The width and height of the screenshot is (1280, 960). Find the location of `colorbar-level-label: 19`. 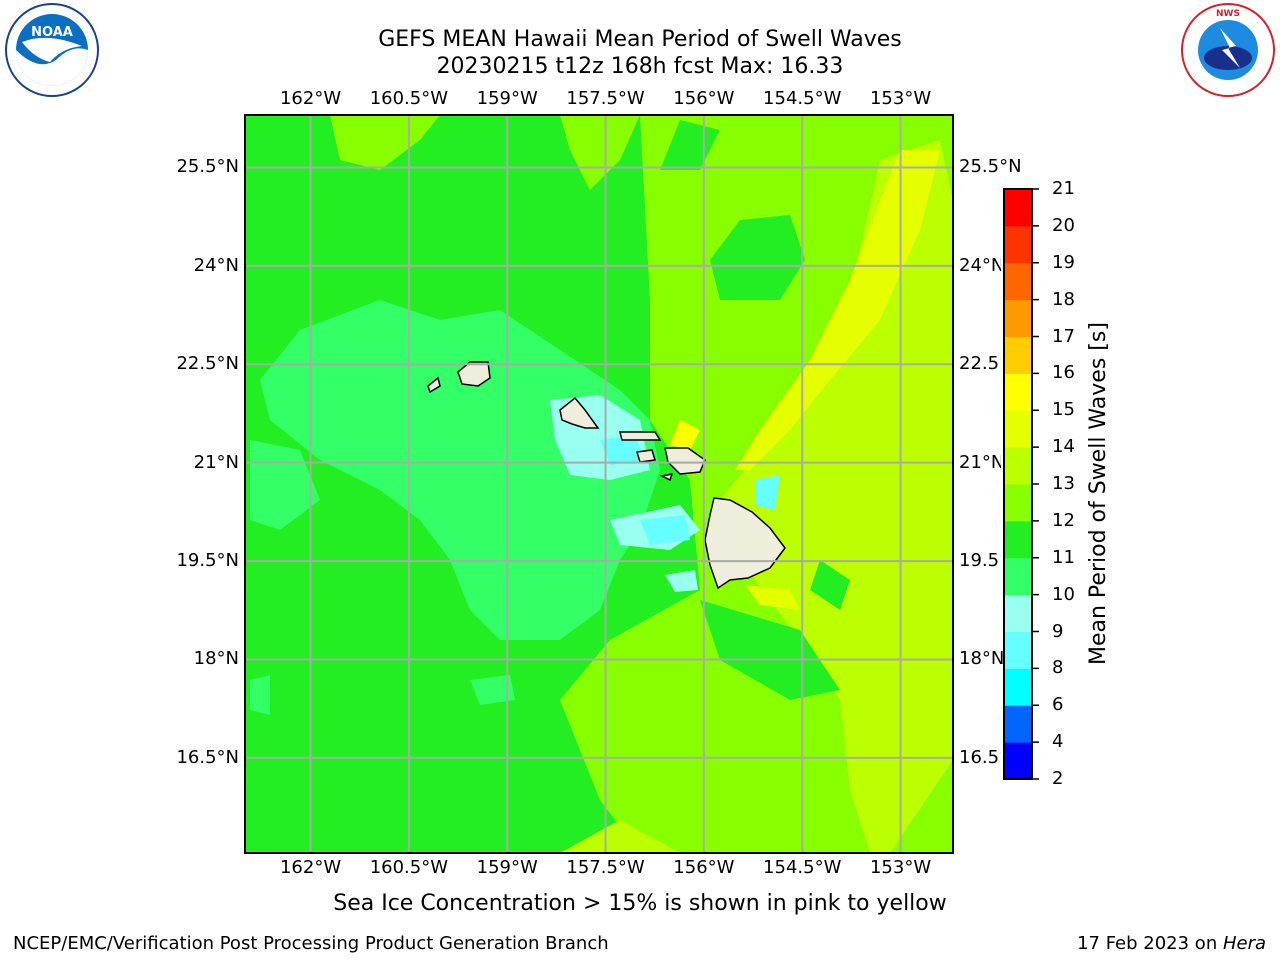

colorbar-level-label: 19 is located at coordinates (1063, 262).